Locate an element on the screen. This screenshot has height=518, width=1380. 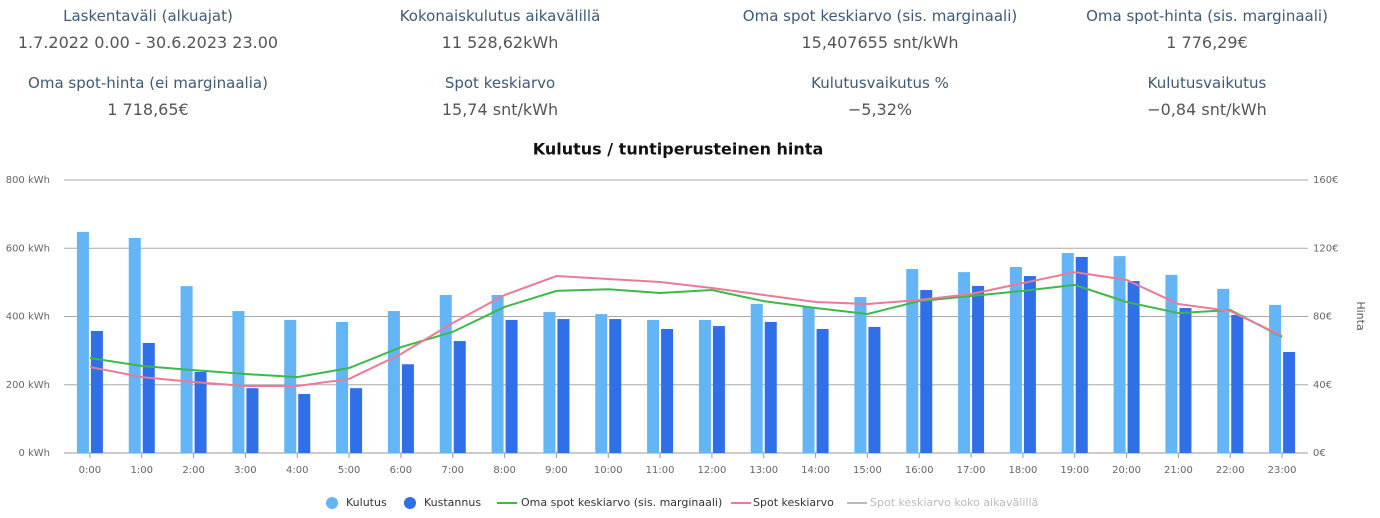
x-tick-label: 21:00 is located at coordinates (1178, 470).